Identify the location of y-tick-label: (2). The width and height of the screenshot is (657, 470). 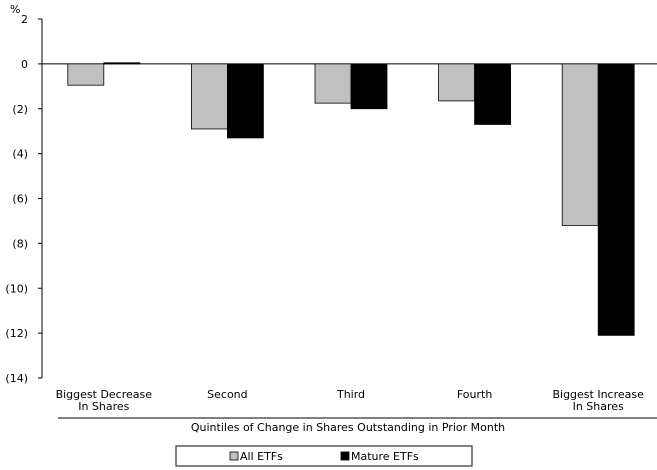
(20, 109).